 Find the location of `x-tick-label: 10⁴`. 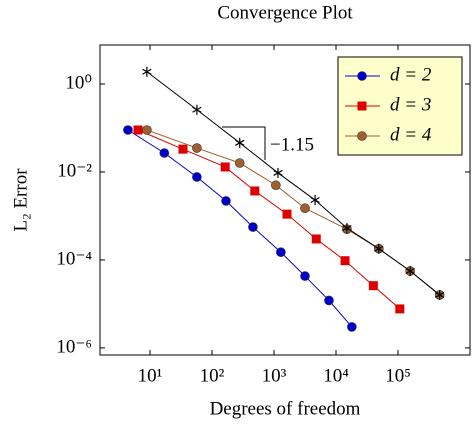

x-tick-label: 10⁴ is located at coordinates (336, 375).